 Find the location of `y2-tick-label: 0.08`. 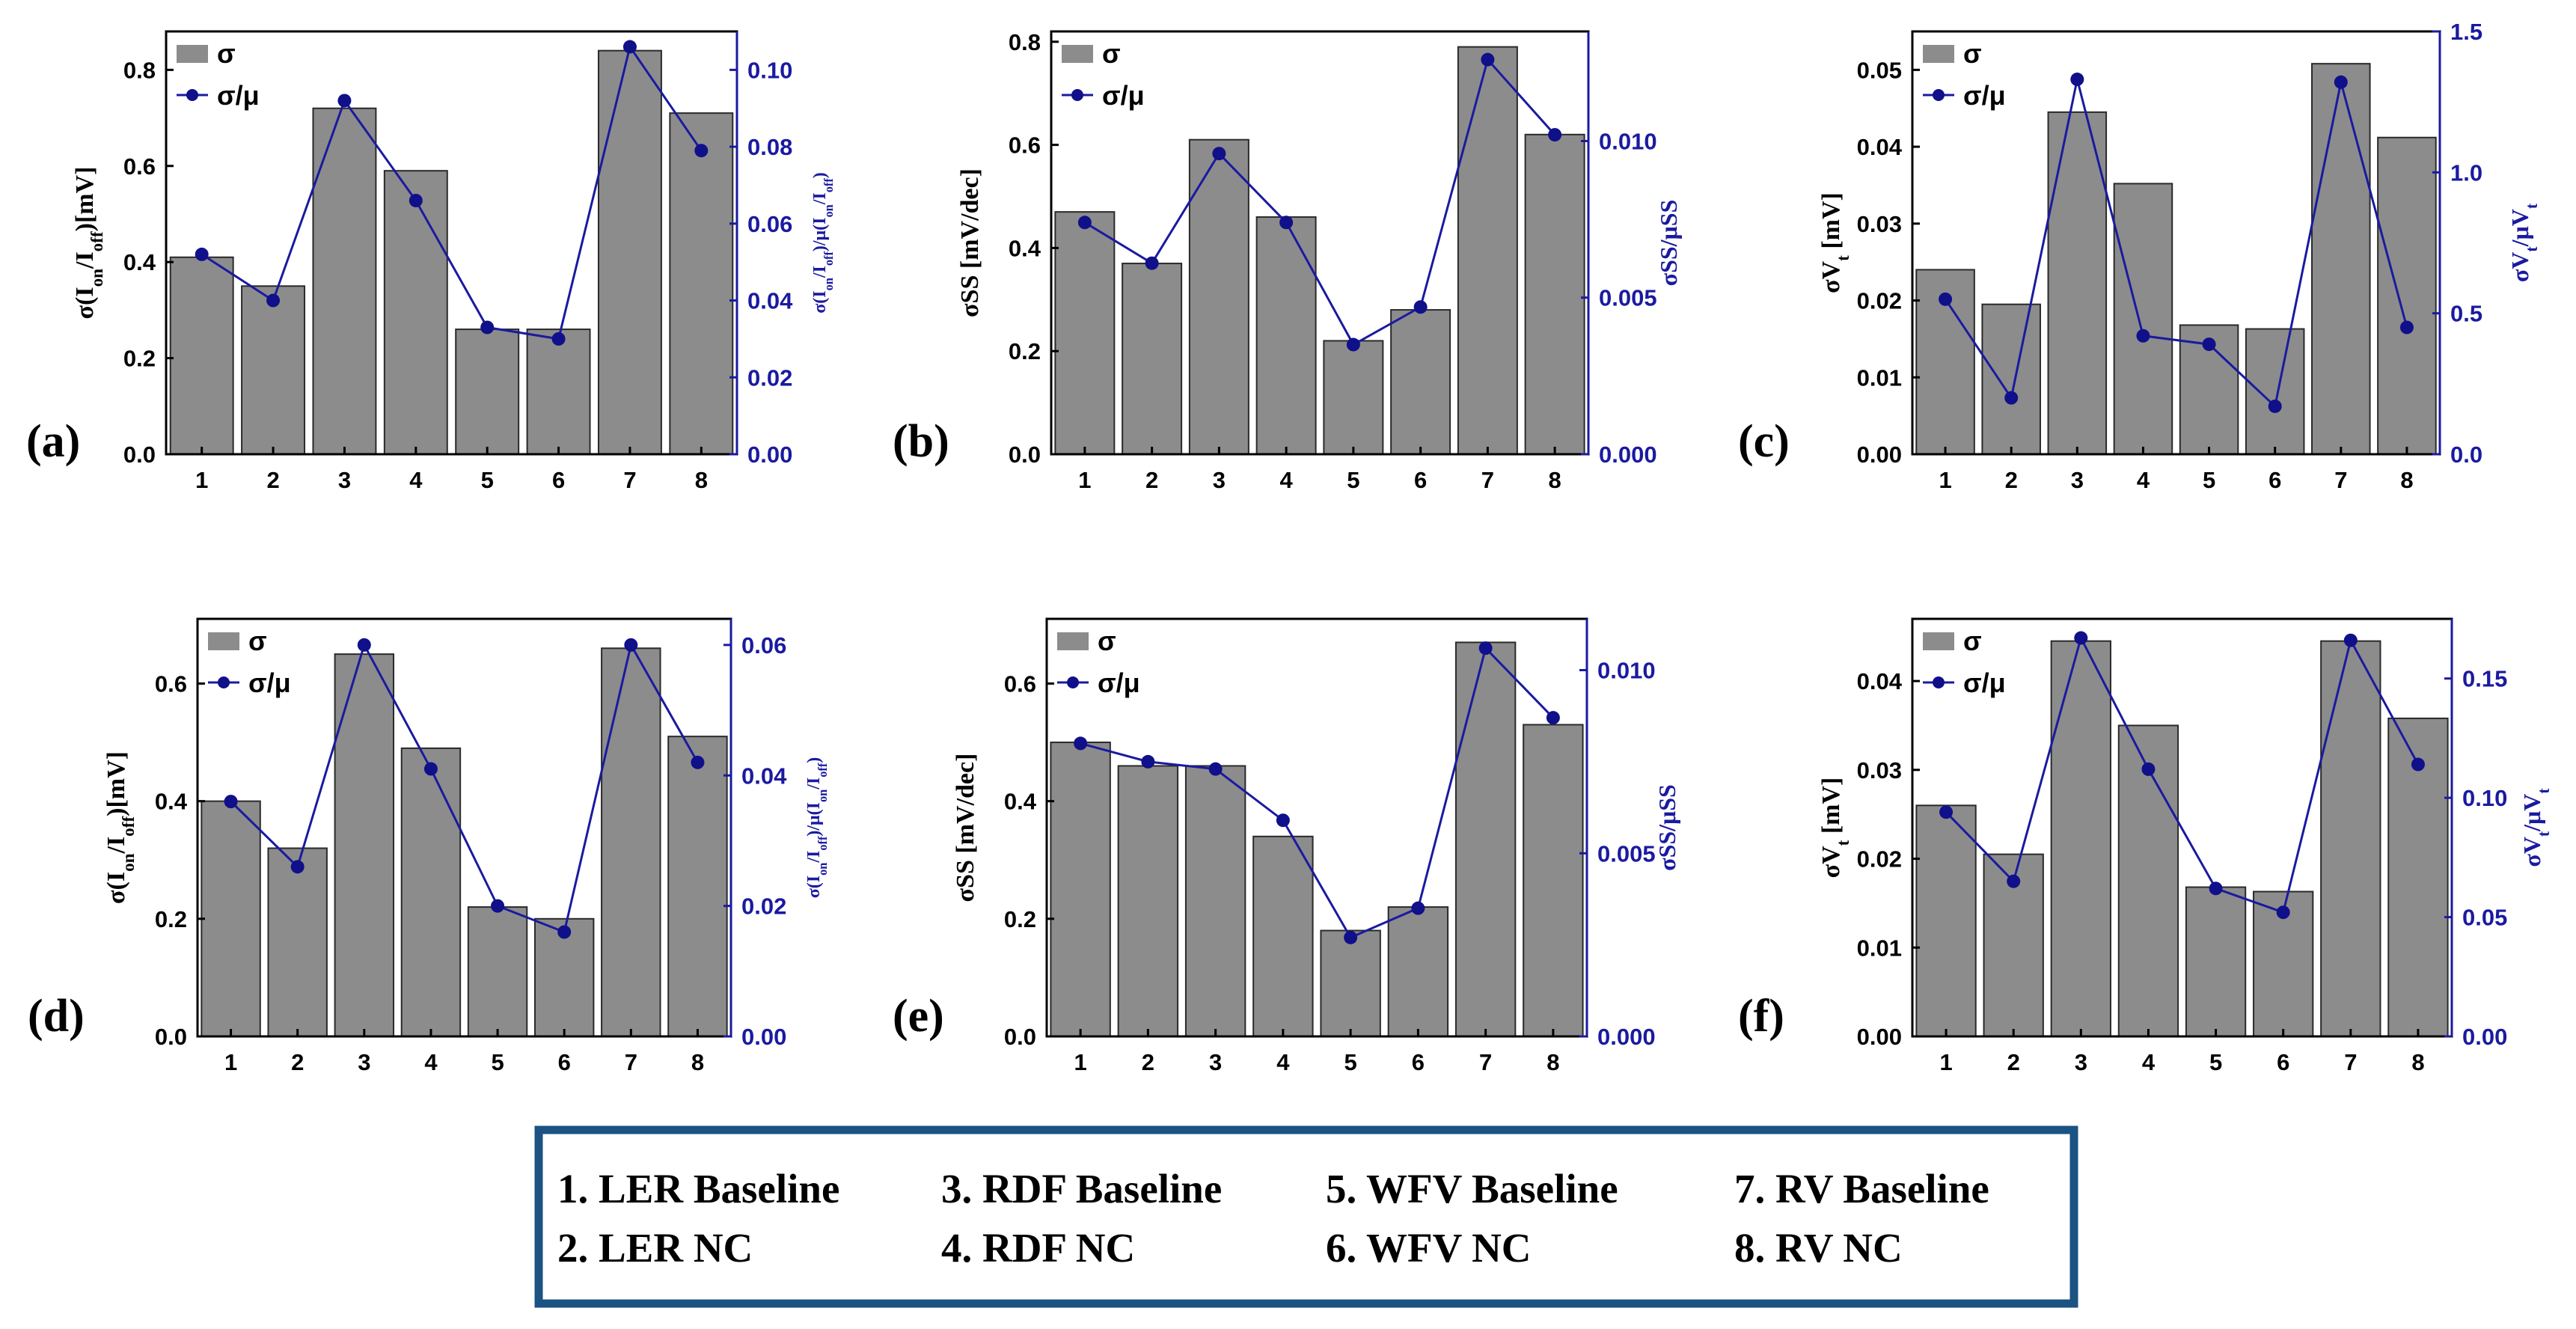

y2-tick-label: 0.08 is located at coordinates (770, 147).